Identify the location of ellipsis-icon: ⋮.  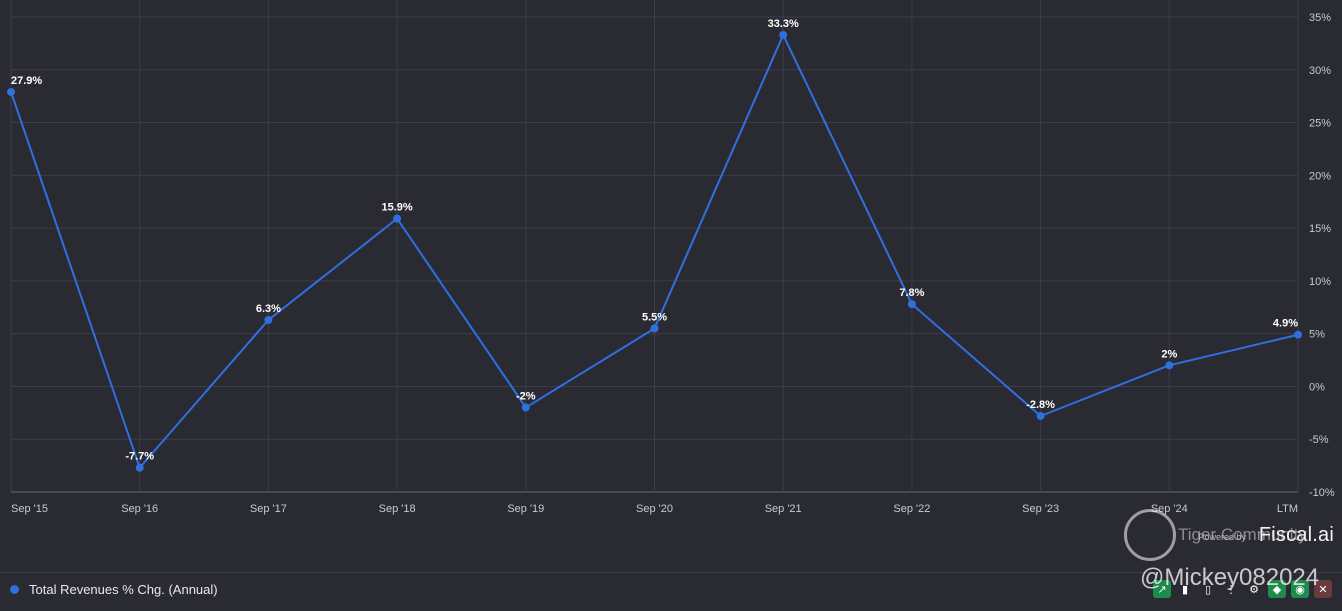
(1231, 589).